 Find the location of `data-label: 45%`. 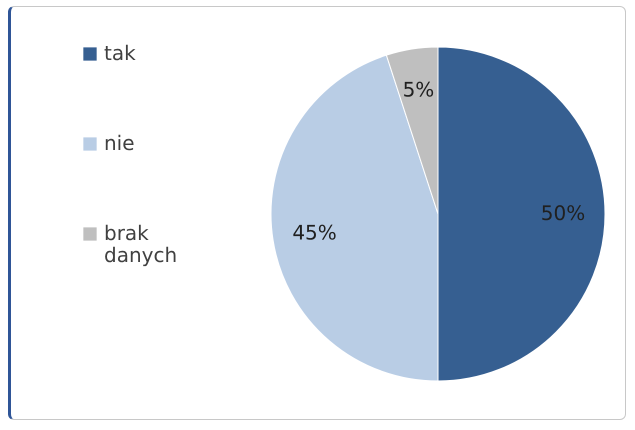

data-label: 45% is located at coordinates (314, 232).